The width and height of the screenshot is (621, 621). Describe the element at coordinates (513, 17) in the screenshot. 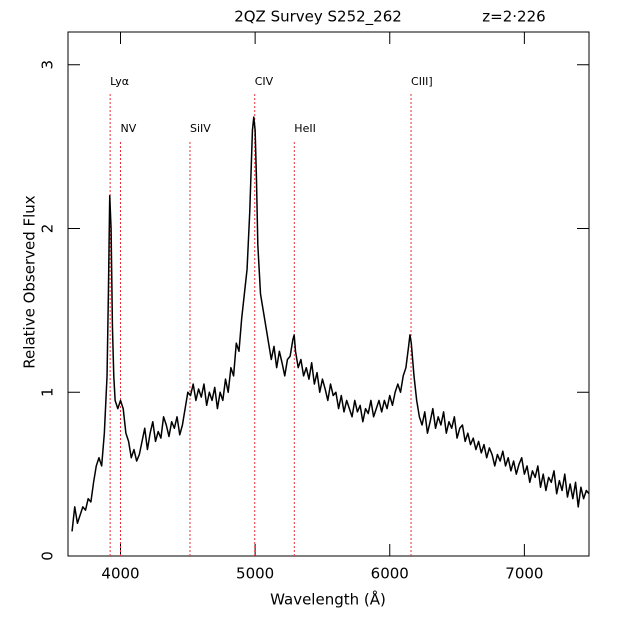

I see `chart-subtitle: z=2·226` at that location.